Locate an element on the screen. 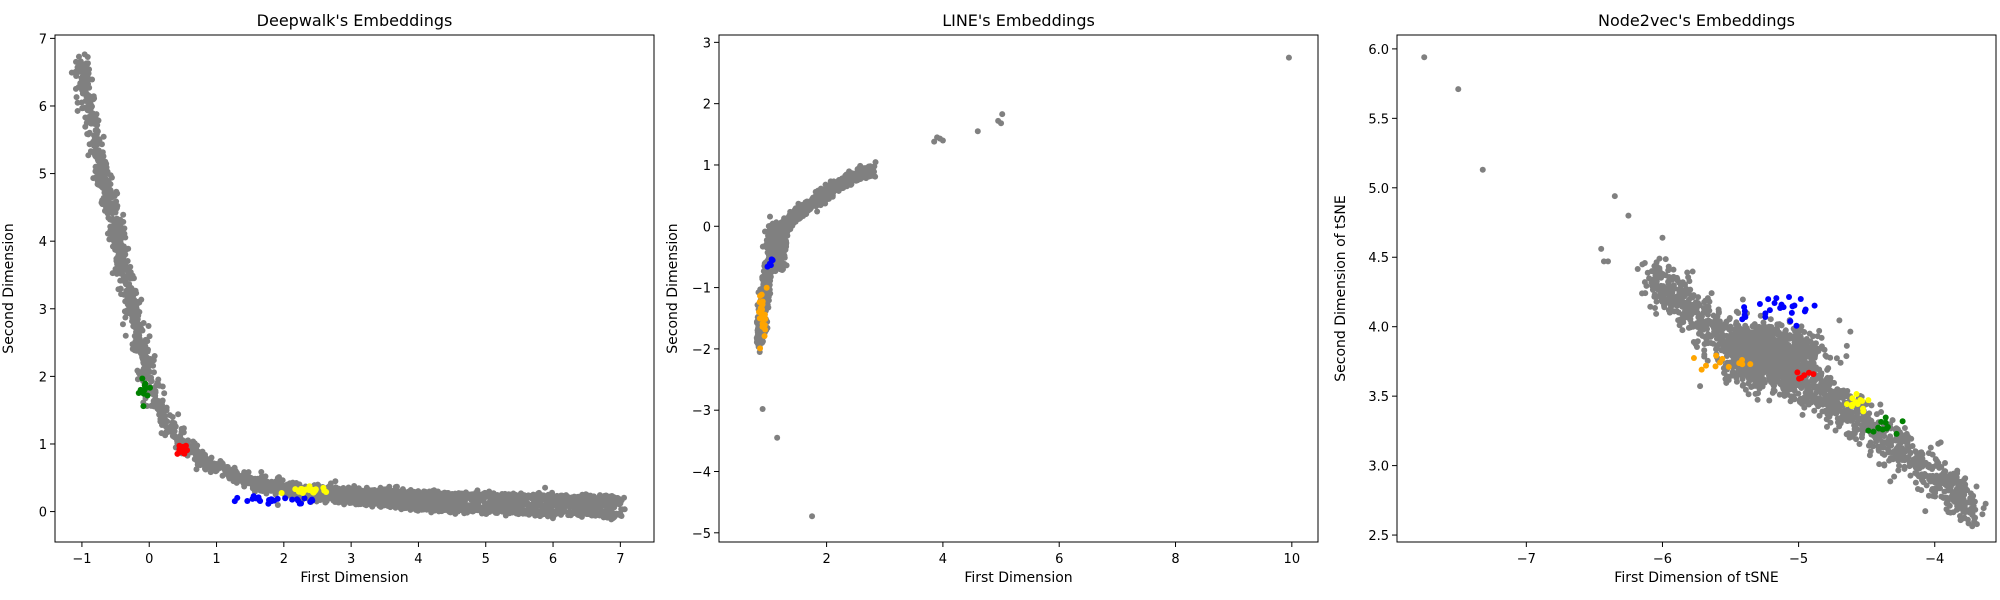  y-axis-label: Second Dimension is located at coordinates (9, 288).